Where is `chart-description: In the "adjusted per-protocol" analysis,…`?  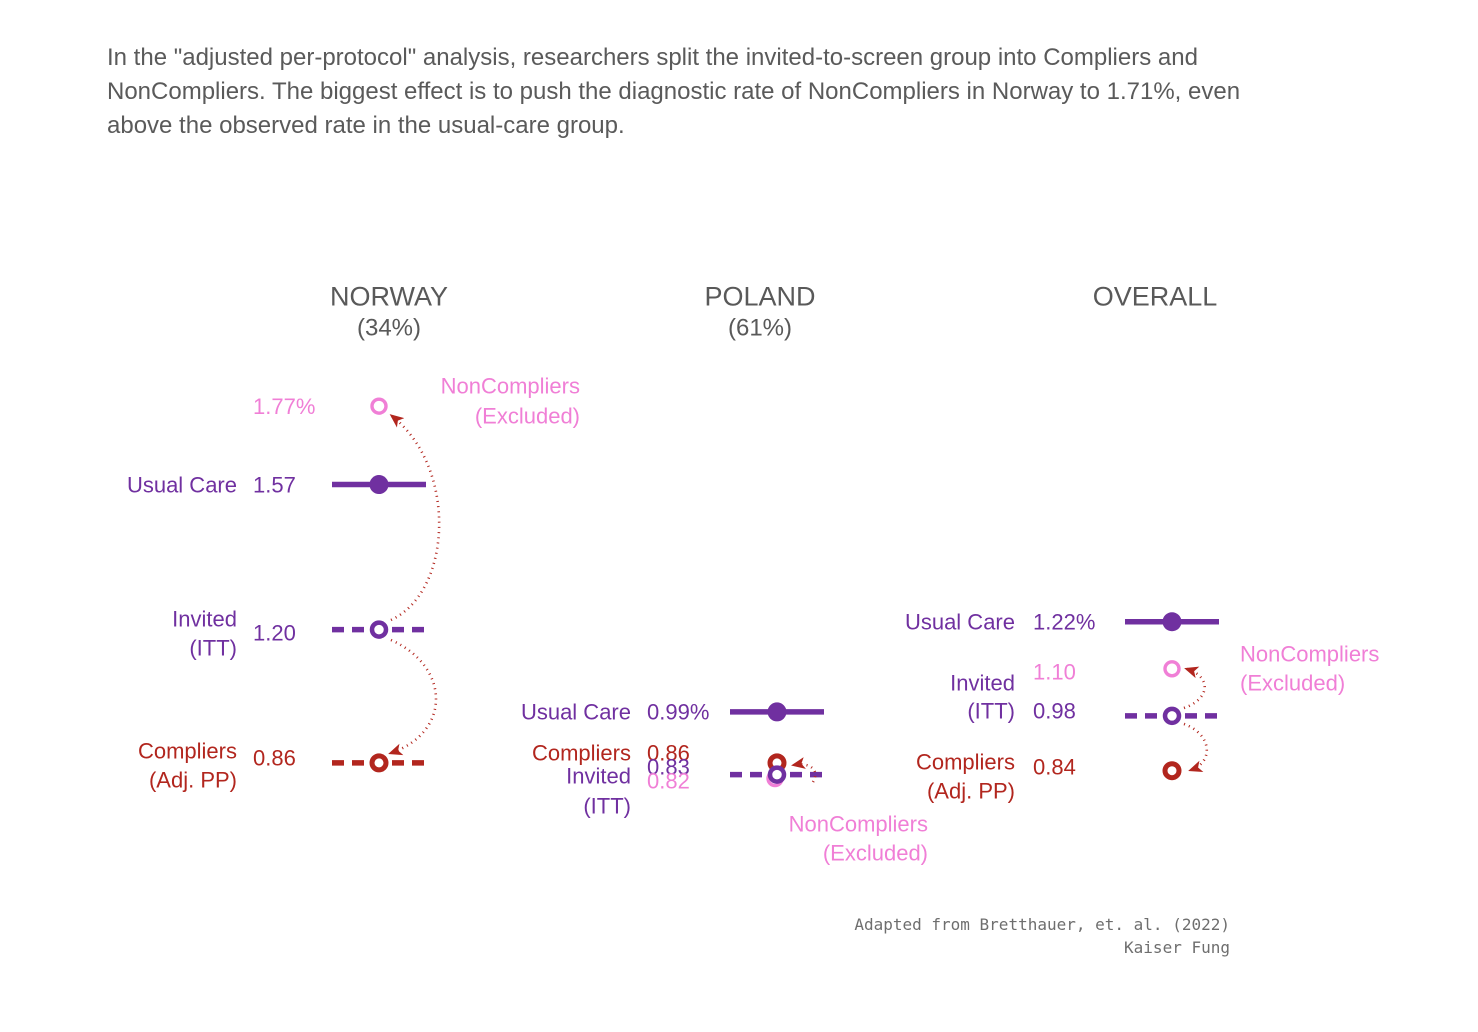 chart-description: In the "adjusted per-protocol" analysis,… is located at coordinates (674, 91).